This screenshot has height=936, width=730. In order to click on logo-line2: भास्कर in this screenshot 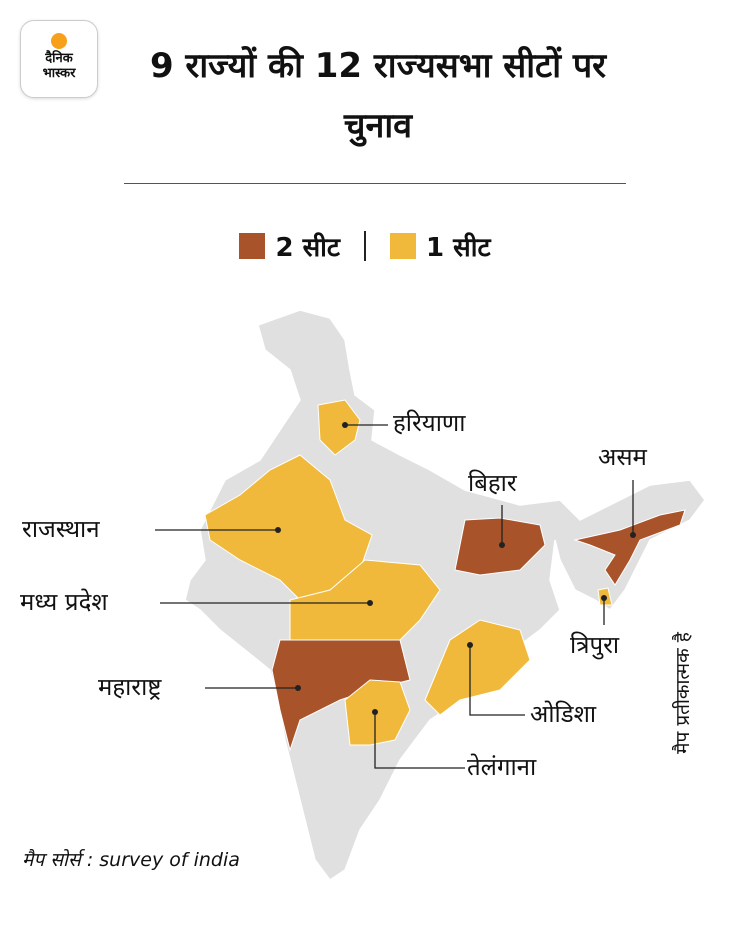, I will do `click(59, 73)`.